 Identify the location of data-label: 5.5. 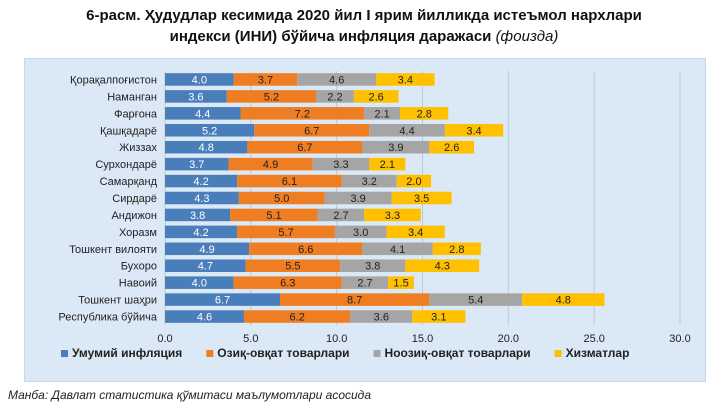
(292, 267).